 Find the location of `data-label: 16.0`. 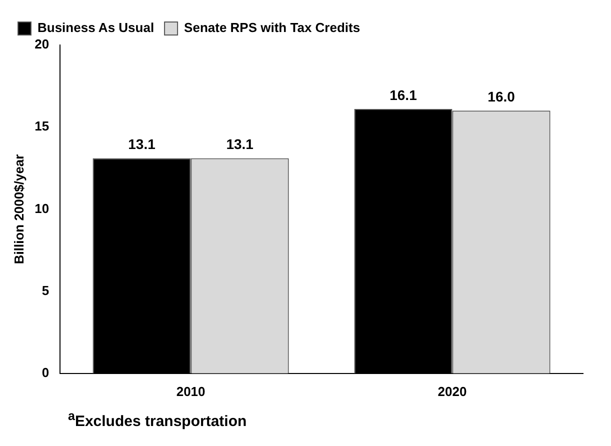

data-label: 16.0 is located at coordinates (502, 96).